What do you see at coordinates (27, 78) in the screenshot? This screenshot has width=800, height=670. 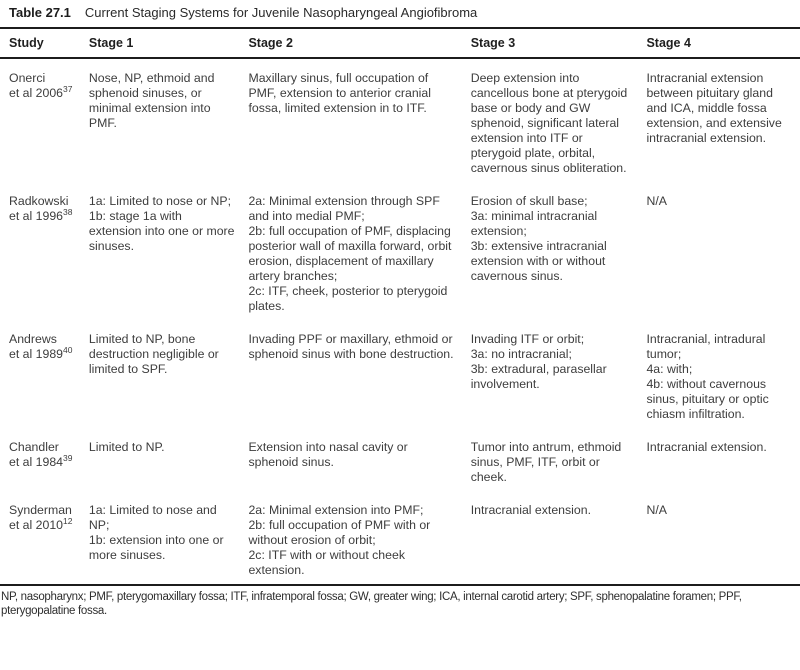 I see `study-name: Onerci` at bounding box center [27, 78].